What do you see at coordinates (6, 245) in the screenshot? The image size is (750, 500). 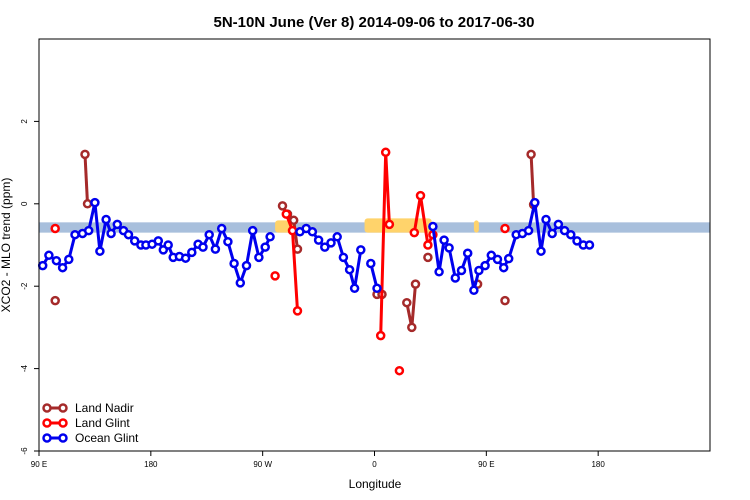 I see `y-axis-label: XCO2 - MLO trend (ppm)` at bounding box center [6, 245].